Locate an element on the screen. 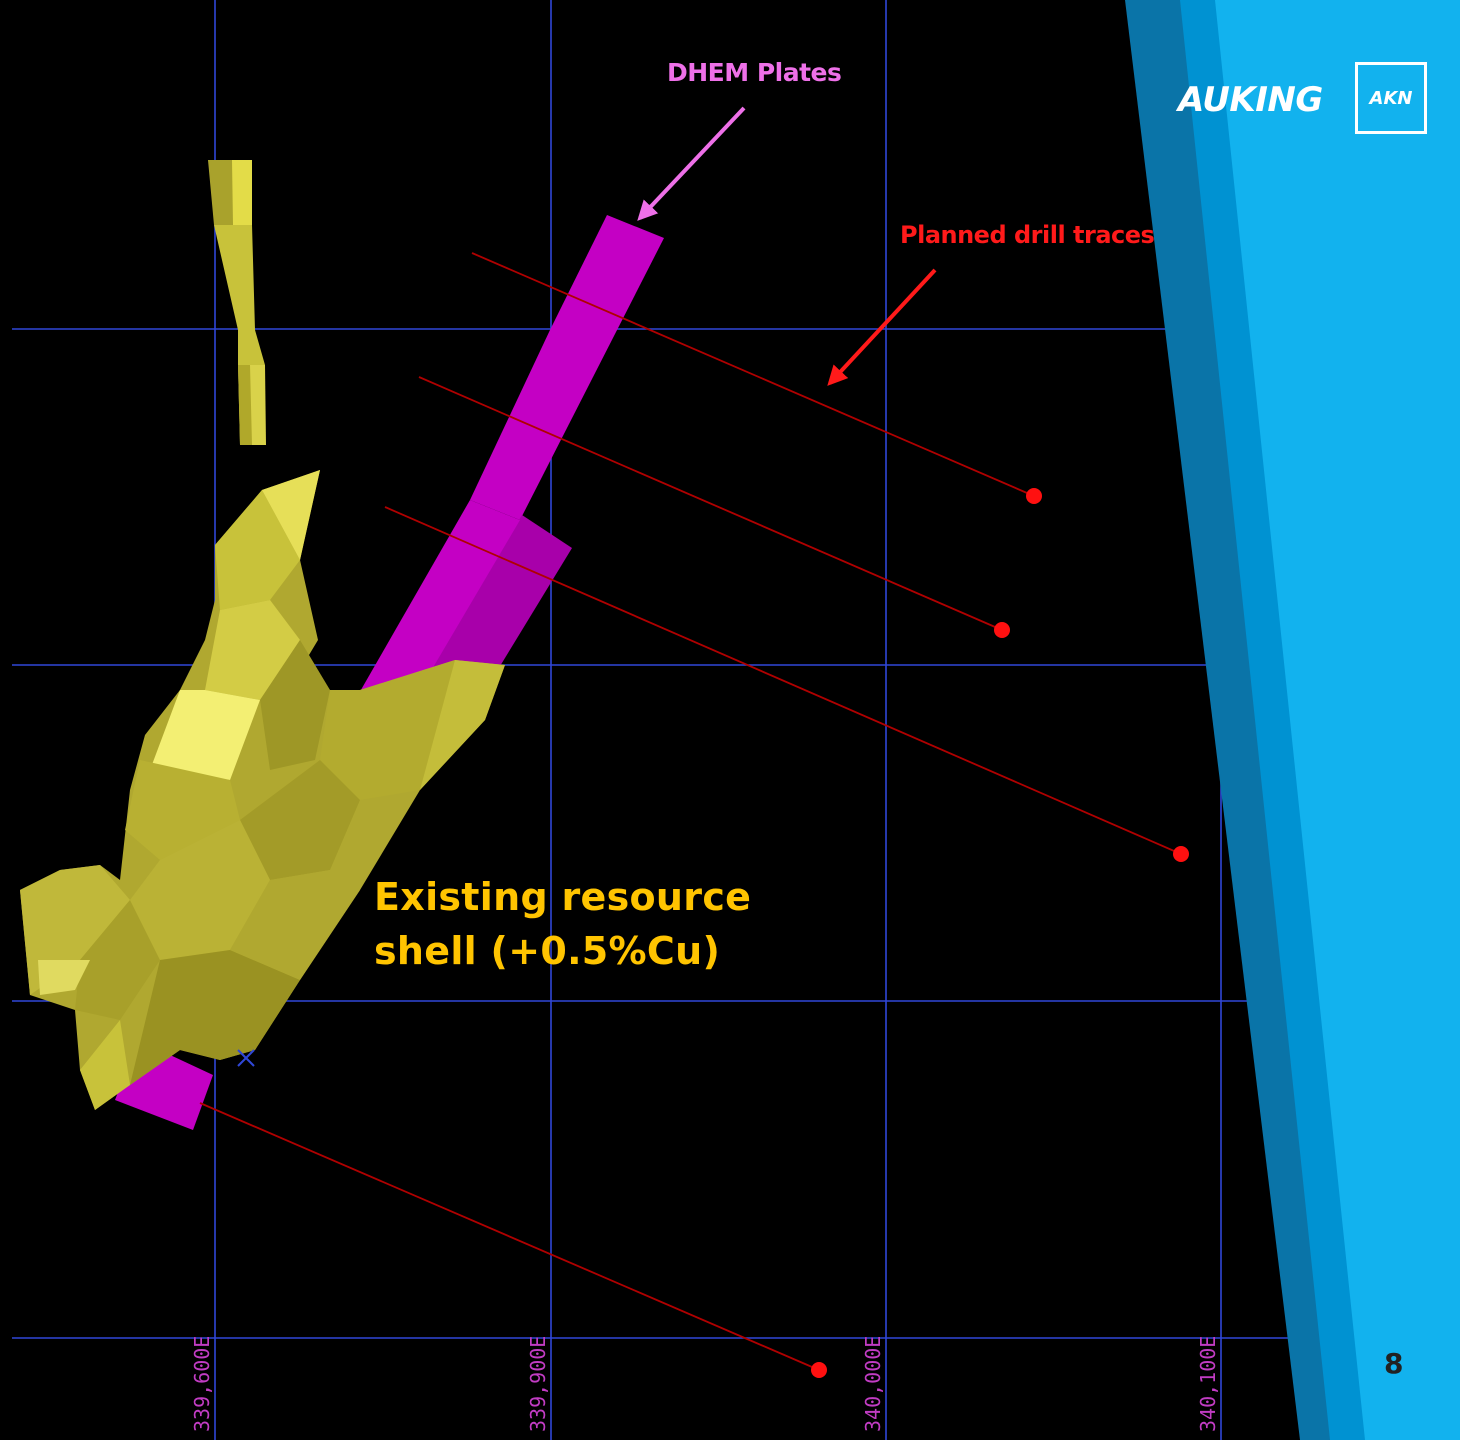 The width and height of the screenshot is (1460, 1440). brand-name: AUKING is located at coordinates (1250, 100).